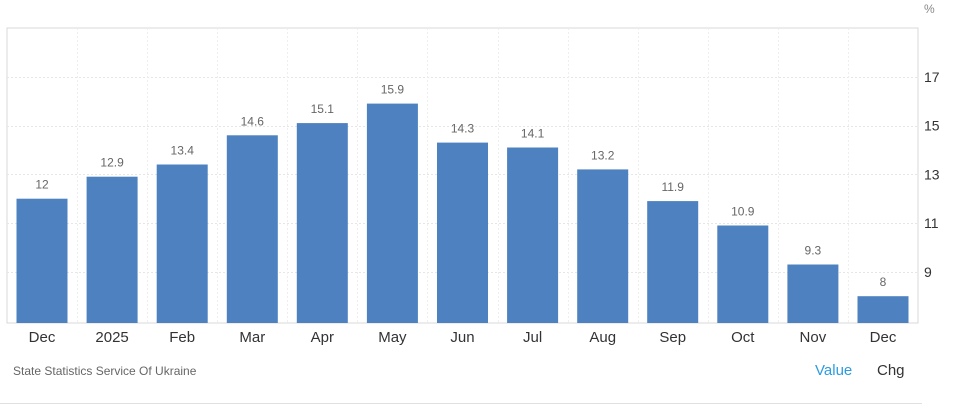  Describe the element at coordinates (323, 109) in the screenshot. I see `data-label: 15.1` at that location.